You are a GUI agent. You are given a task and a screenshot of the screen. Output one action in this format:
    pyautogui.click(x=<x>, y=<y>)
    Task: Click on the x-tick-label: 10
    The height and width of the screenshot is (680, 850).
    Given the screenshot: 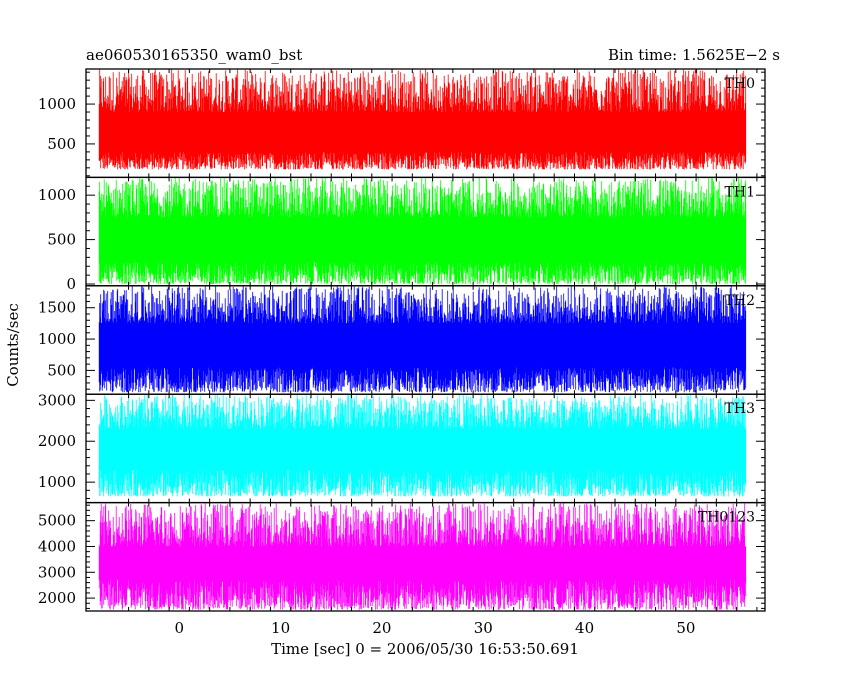 What is the action you would take?
    pyautogui.click(x=280, y=628)
    